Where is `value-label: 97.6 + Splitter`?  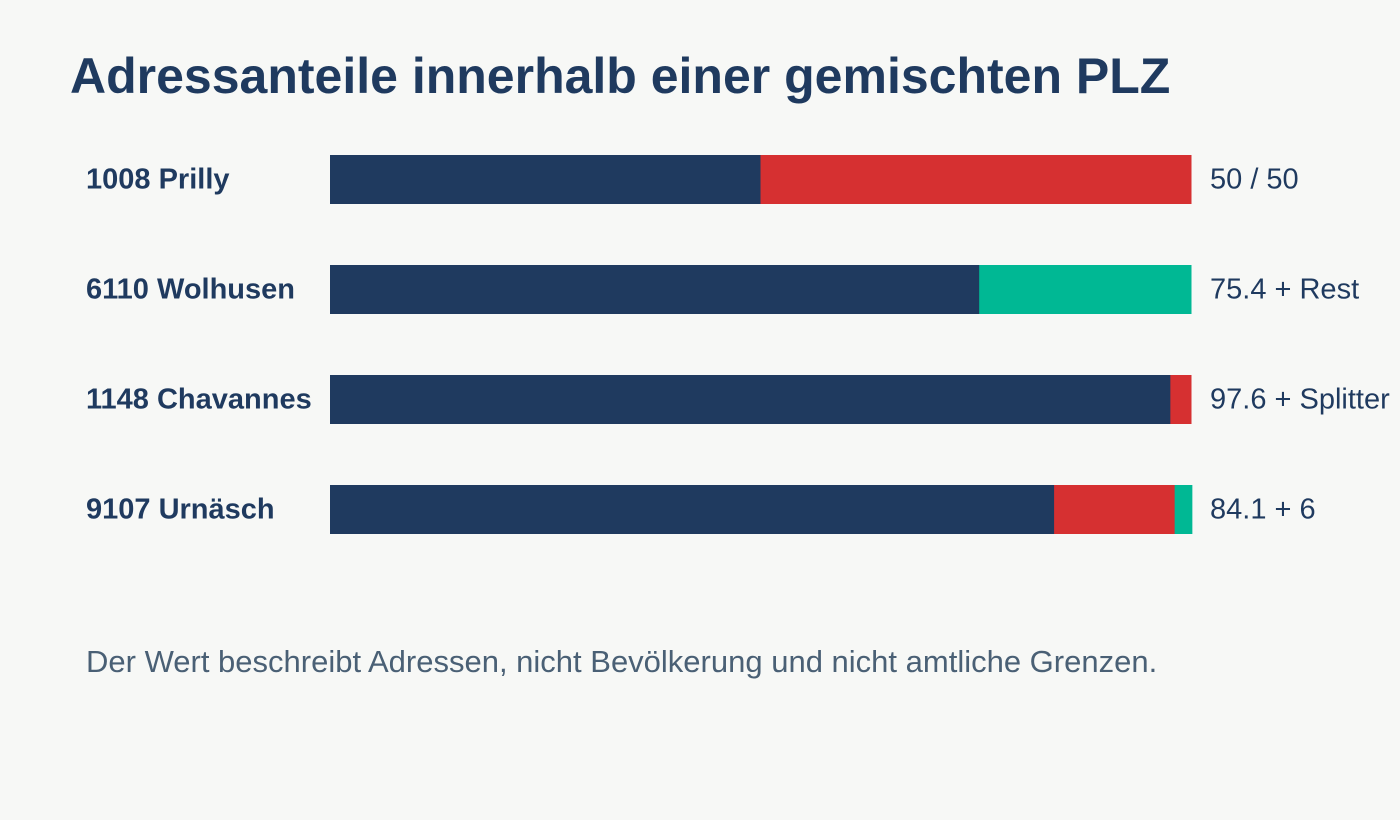 value-label: 97.6 + Splitter is located at coordinates (1300, 400).